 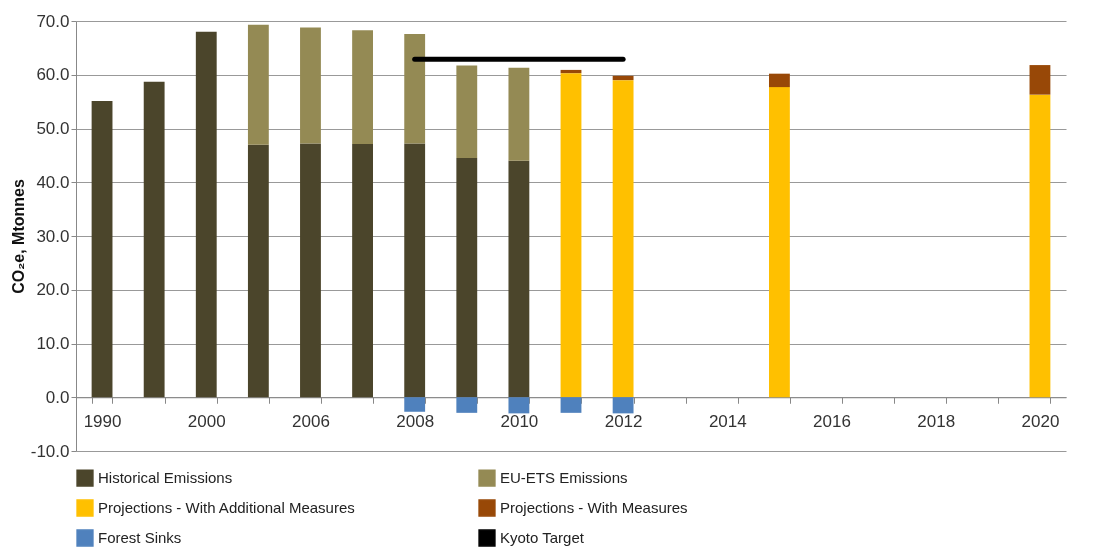 I want to click on y-tick-label: 50.0, so click(x=53, y=128).